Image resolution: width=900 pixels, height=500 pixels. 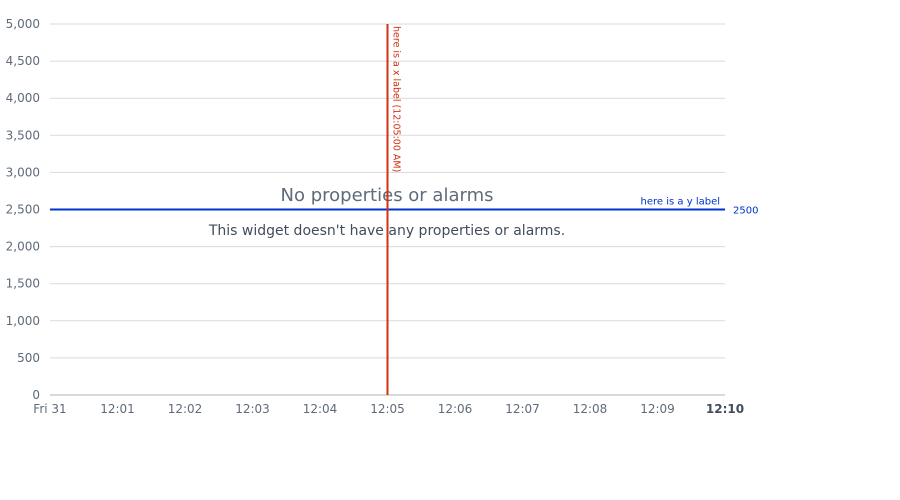 I want to click on y-tick-label-1000: 1,000, so click(x=23, y=321).